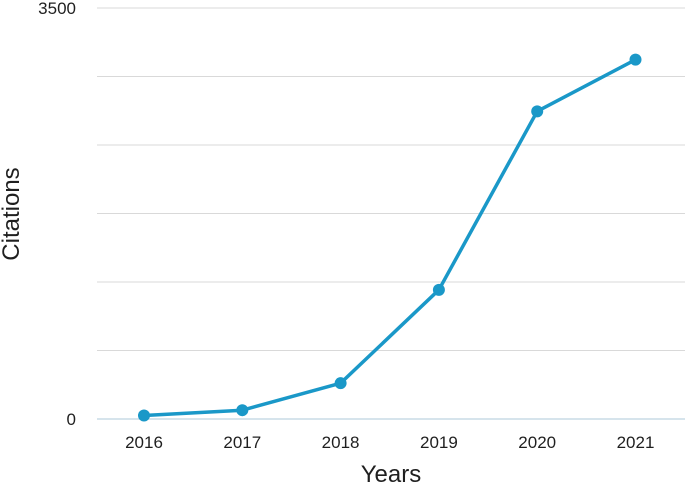  Describe the element at coordinates (389, 442) in the screenshot. I see `x-axis-tick-labels: 2016 2017 2018 2019 2020 2021` at that location.